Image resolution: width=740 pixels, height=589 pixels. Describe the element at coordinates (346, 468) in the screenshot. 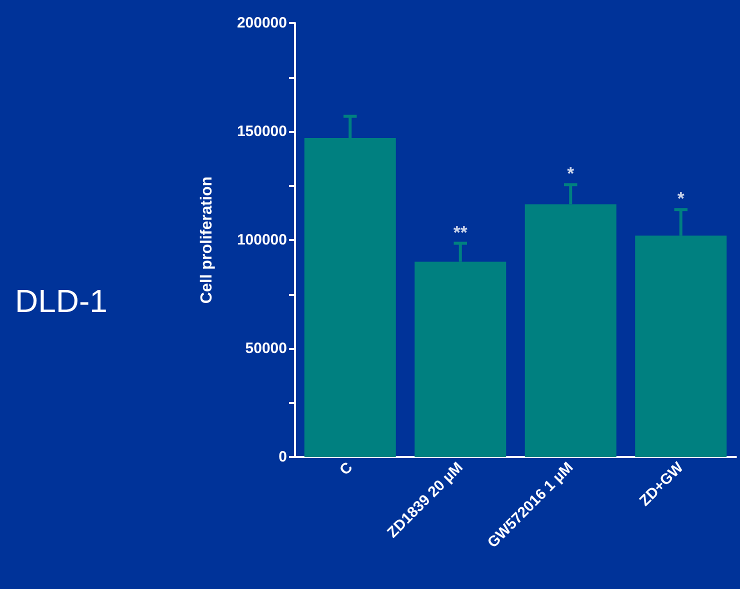

I see `x-tick-label: C` at that location.